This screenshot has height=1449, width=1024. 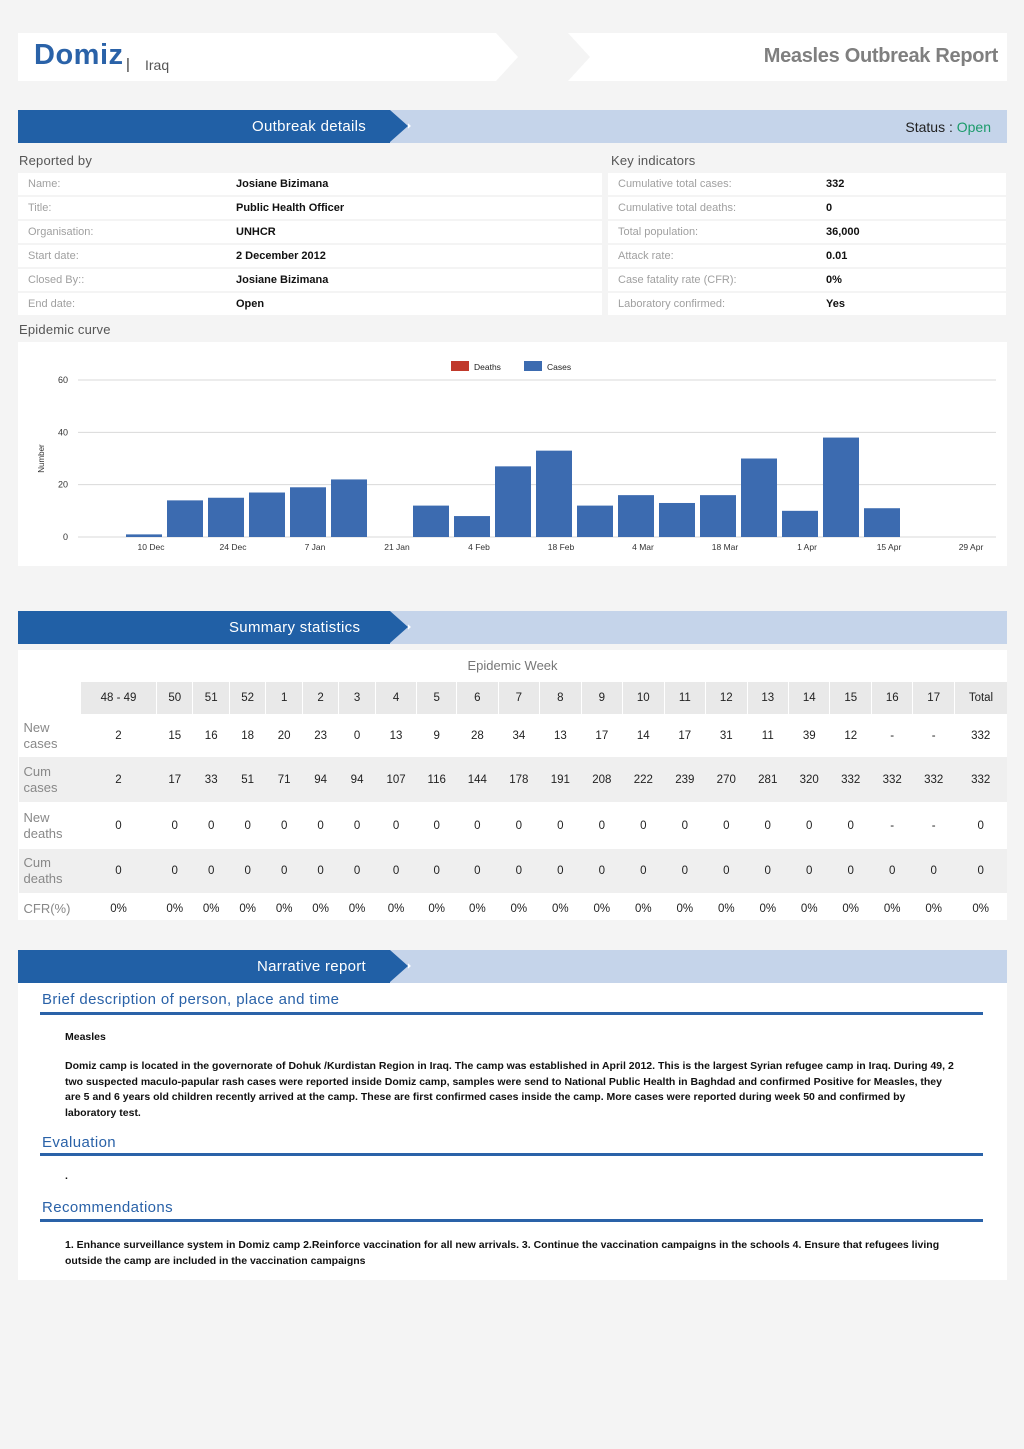 What do you see at coordinates (310, 304) in the screenshot?
I see `reported-by-row: End date: Open` at bounding box center [310, 304].